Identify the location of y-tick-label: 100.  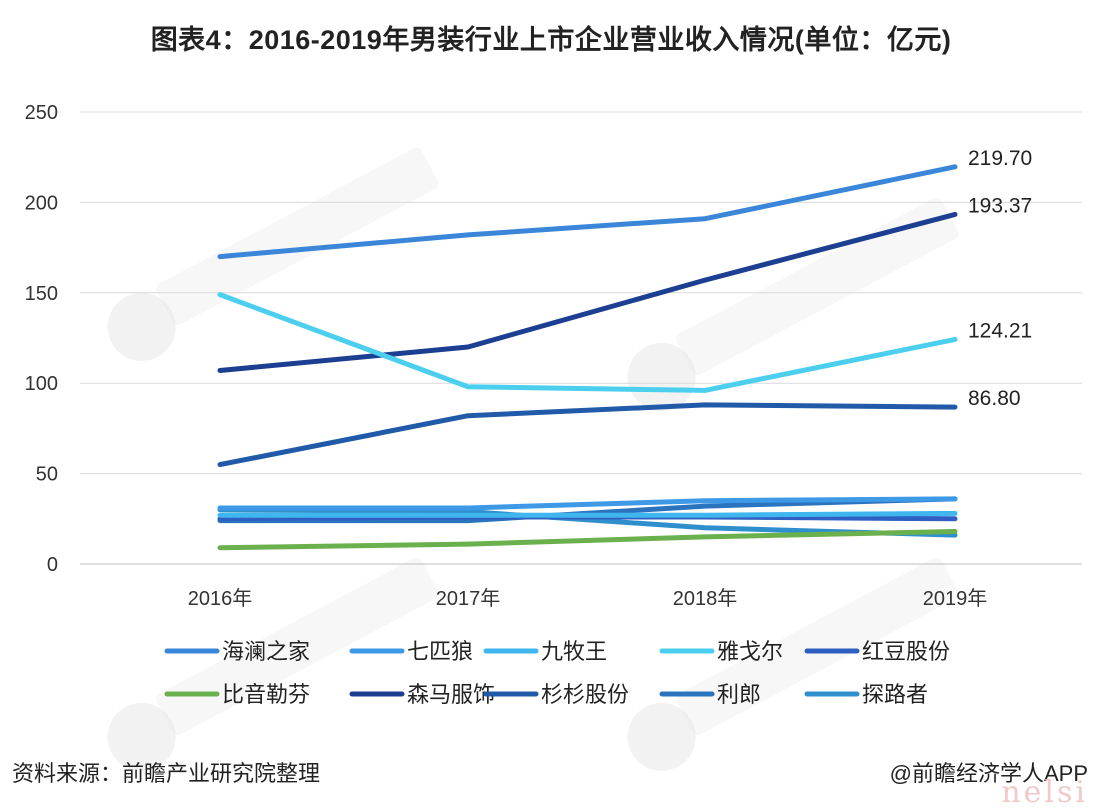
(41, 384).